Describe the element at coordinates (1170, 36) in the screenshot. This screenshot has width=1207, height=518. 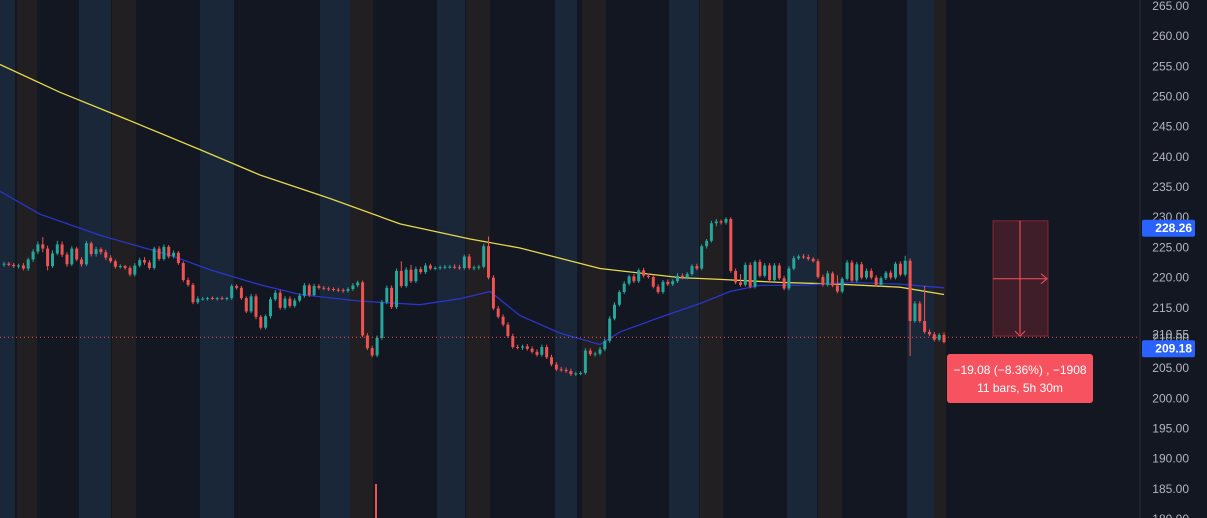
I see `price-tick-label: 260.00` at that location.